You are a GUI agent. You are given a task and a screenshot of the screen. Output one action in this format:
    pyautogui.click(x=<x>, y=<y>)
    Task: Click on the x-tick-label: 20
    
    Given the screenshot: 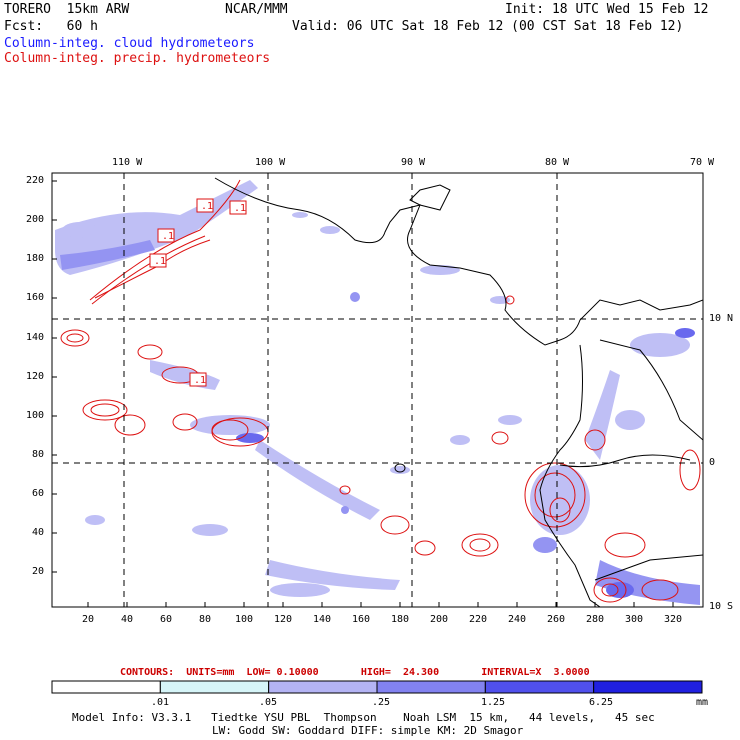 What is the action you would take?
    pyautogui.click(x=88, y=619)
    